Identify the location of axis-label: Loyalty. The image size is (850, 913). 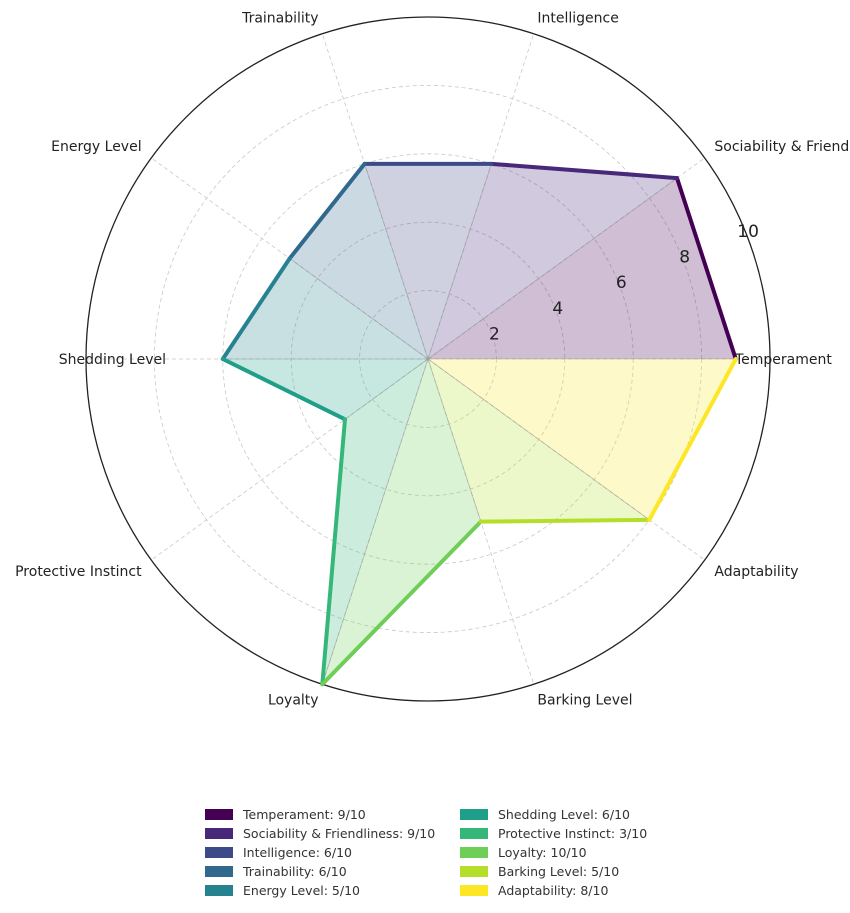
(293, 701).